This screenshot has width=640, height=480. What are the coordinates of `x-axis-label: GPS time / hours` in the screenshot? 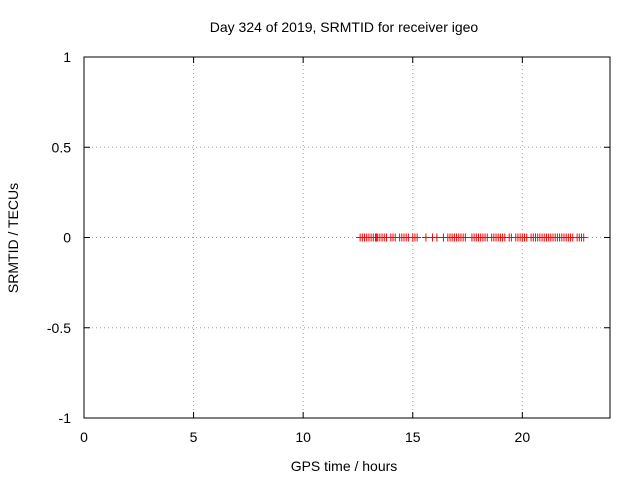 It's located at (344, 466).